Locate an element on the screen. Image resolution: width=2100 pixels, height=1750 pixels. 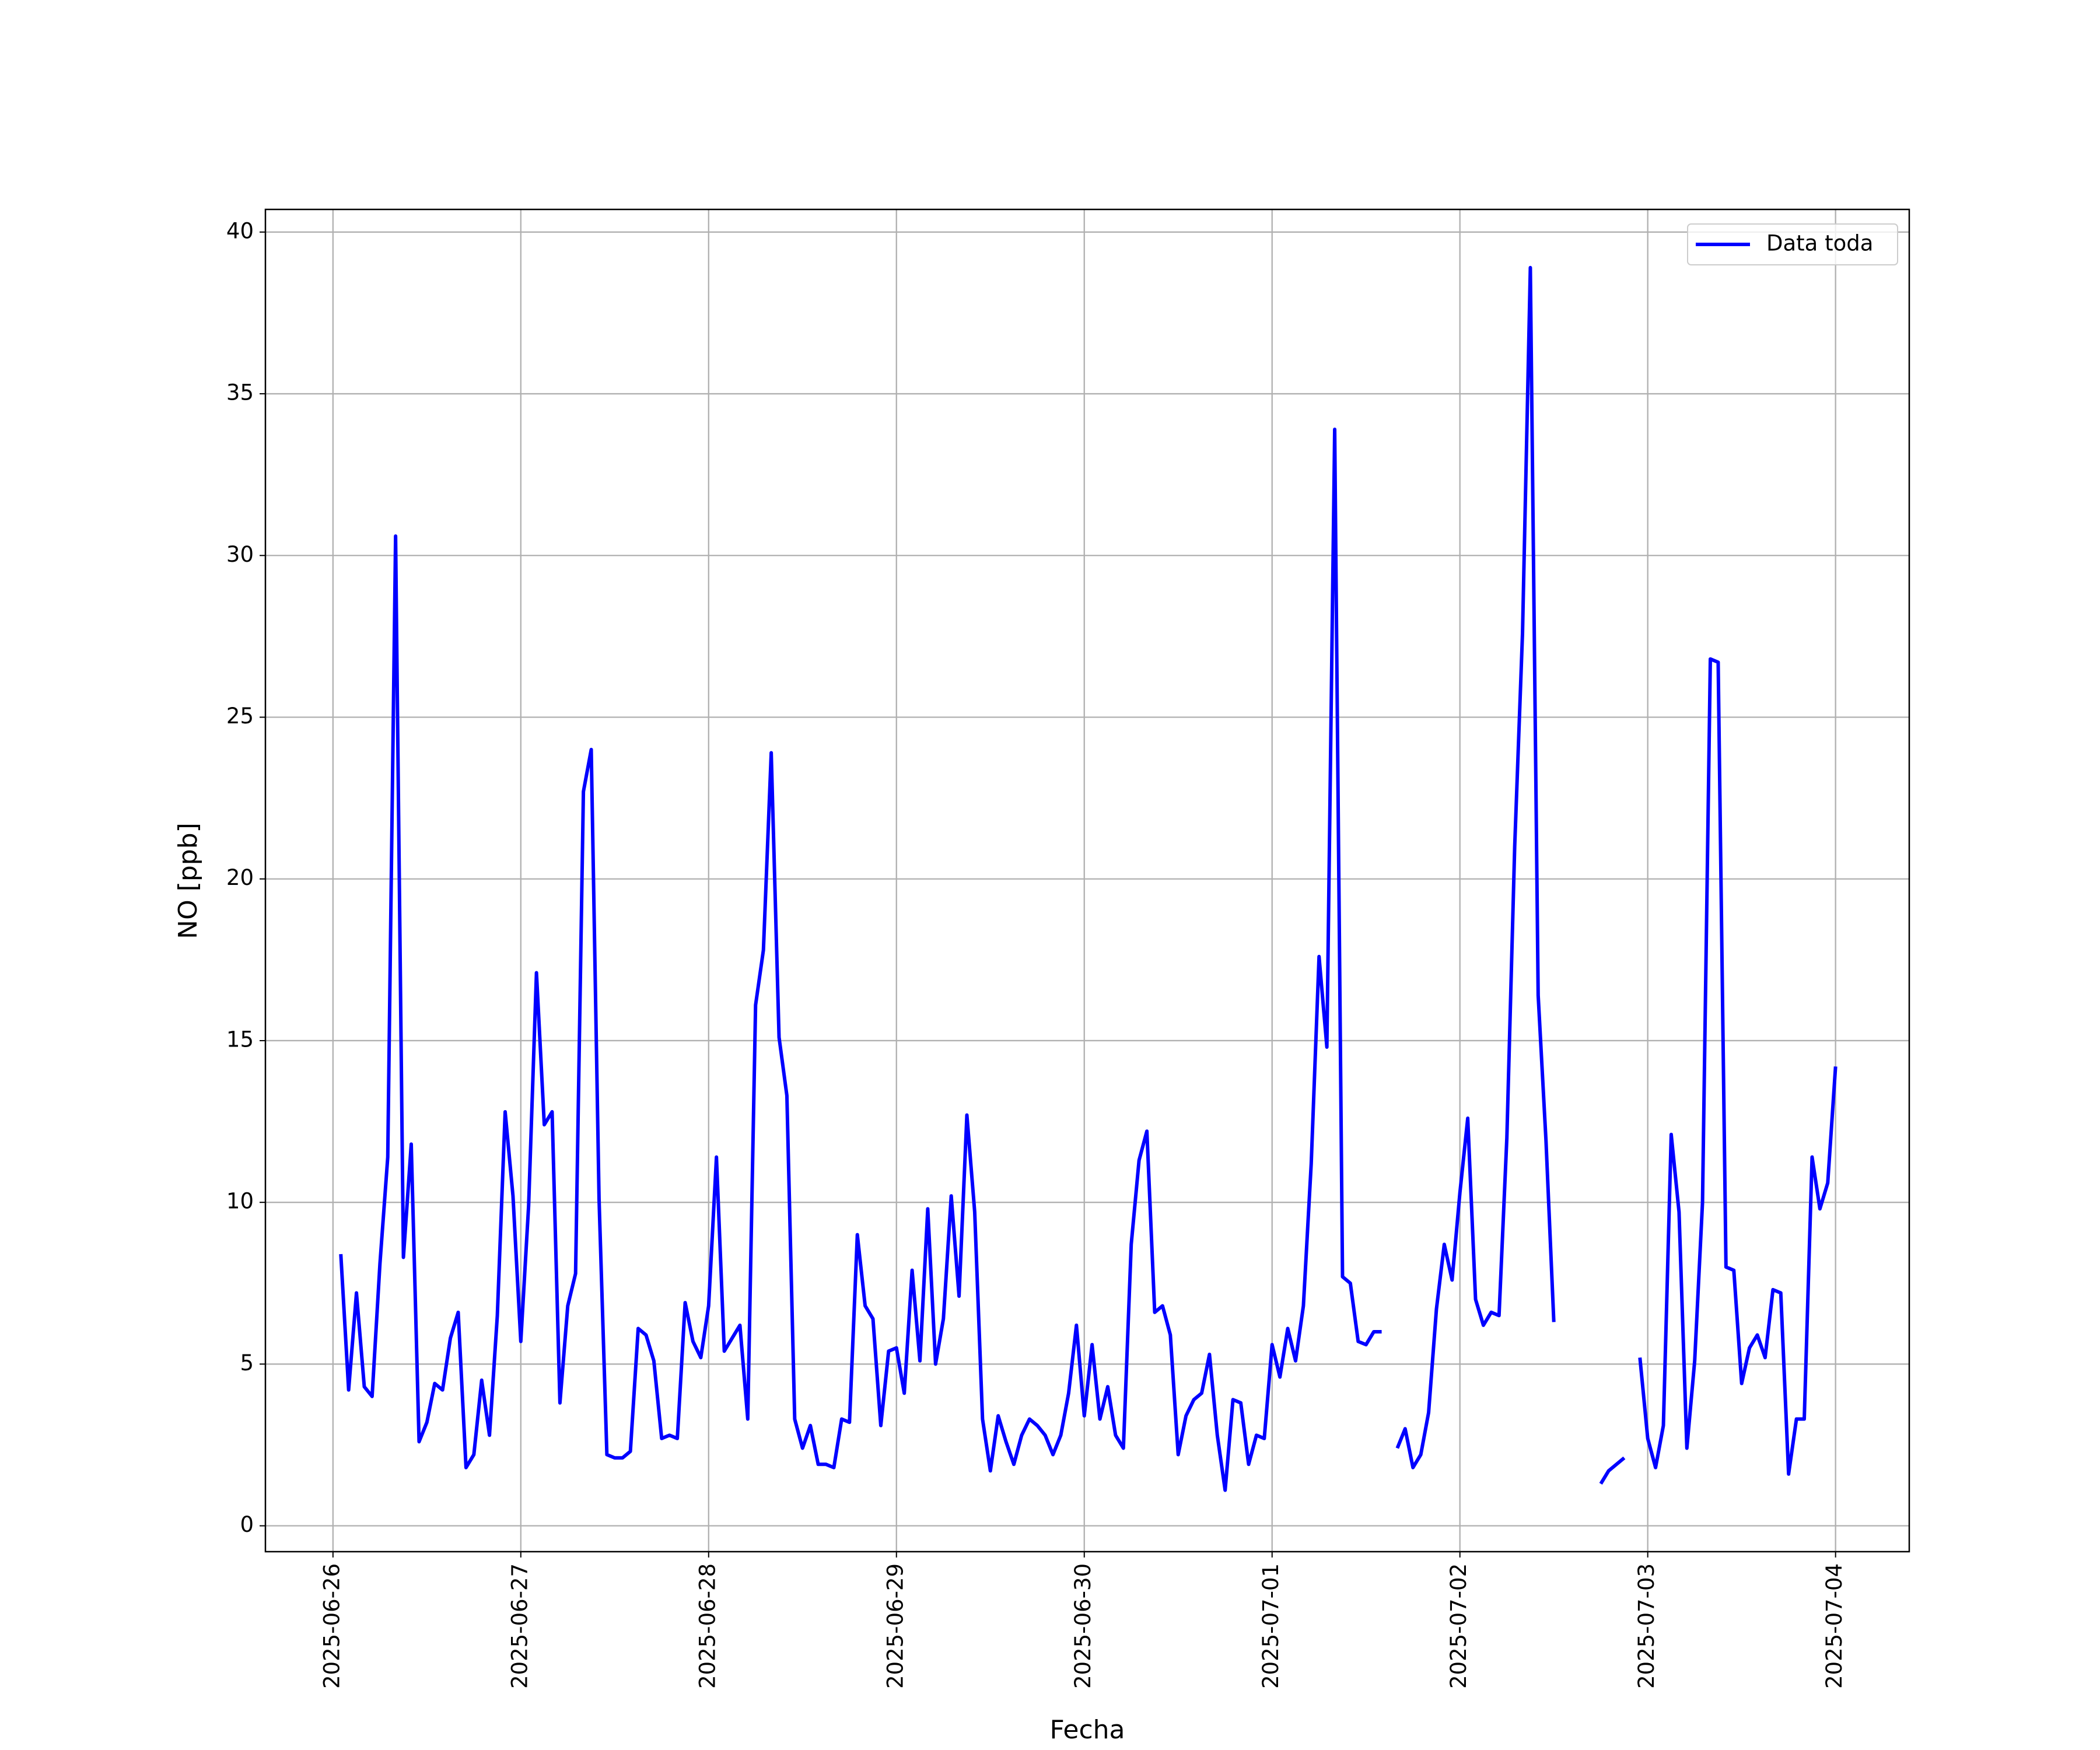
y-tick-label: 0 is located at coordinates (247, 1524).